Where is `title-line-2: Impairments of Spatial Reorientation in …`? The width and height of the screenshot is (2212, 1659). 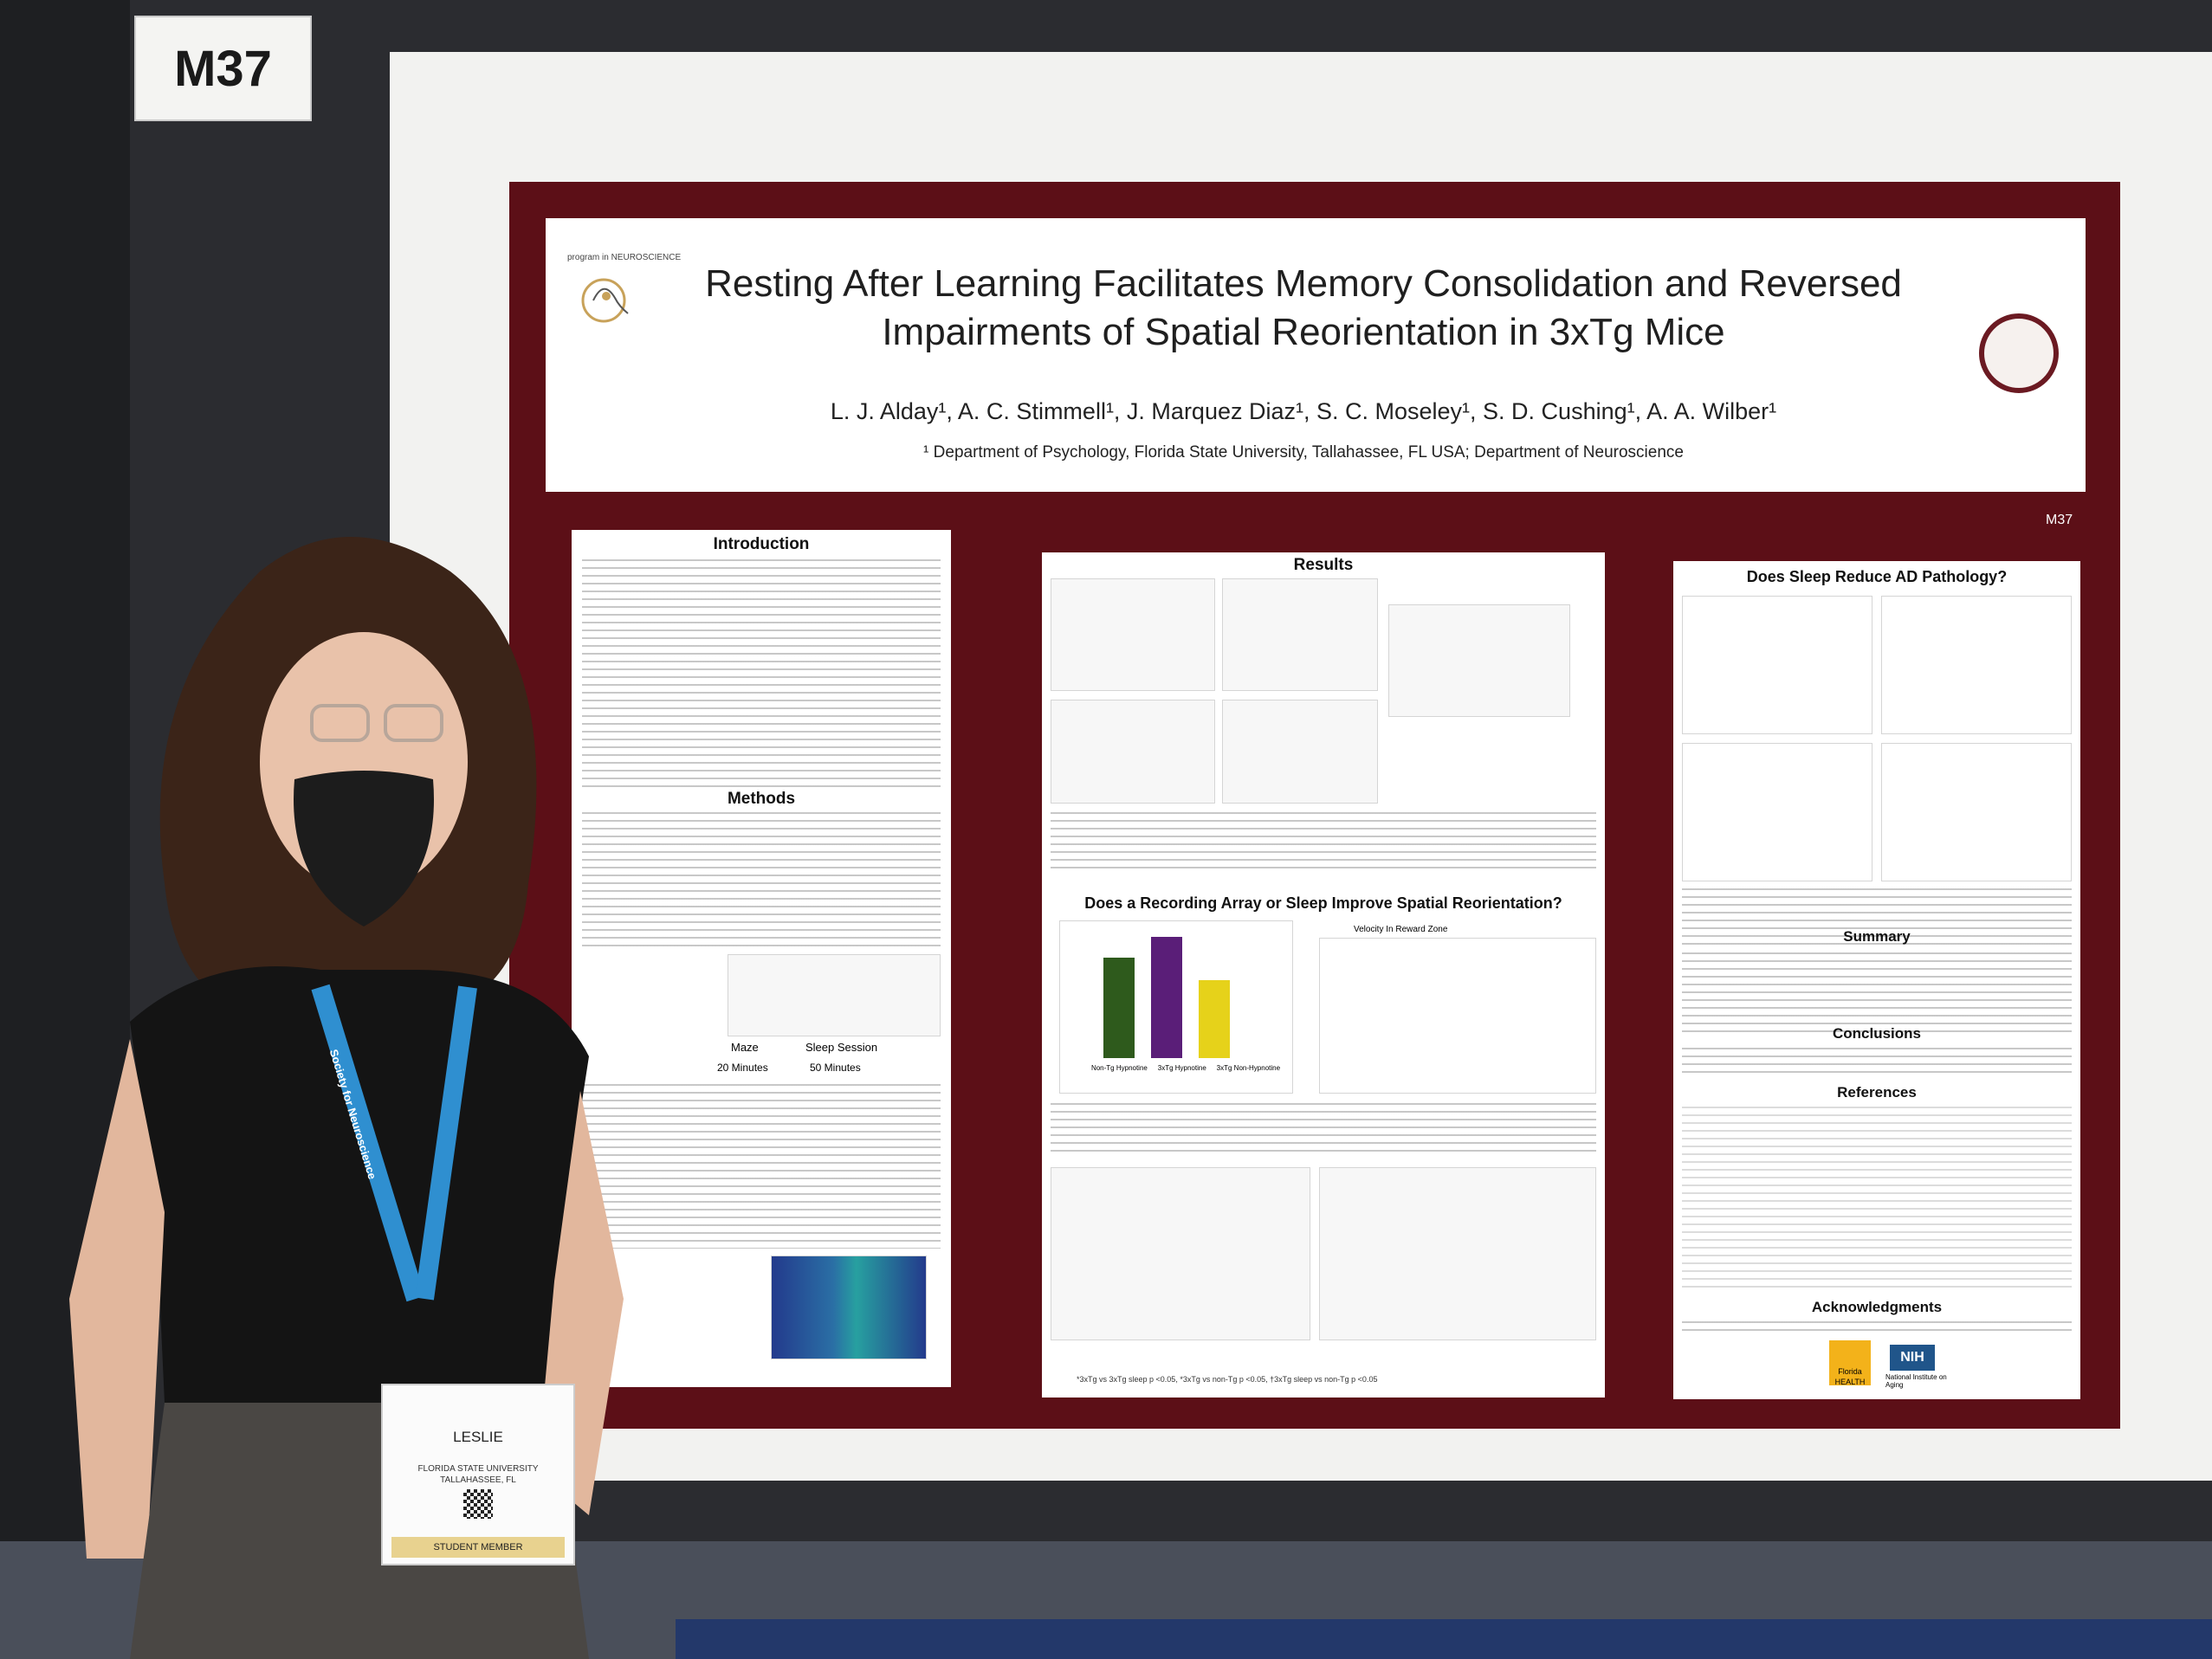 title-line-2: Impairments of Spatial Reorientation in … is located at coordinates (1303, 332).